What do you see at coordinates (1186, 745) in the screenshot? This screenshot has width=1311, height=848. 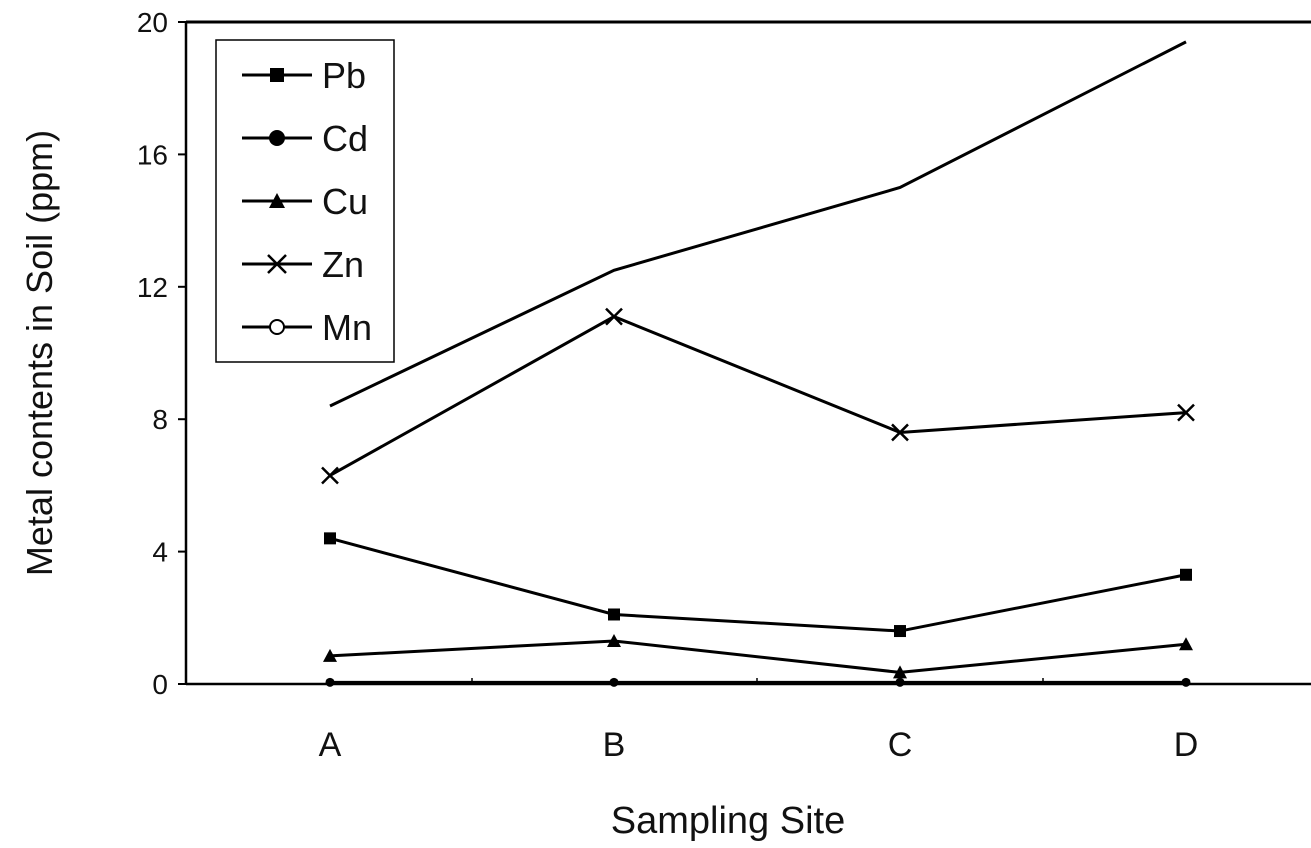 I see `x-tick-label: D` at bounding box center [1186, 745].